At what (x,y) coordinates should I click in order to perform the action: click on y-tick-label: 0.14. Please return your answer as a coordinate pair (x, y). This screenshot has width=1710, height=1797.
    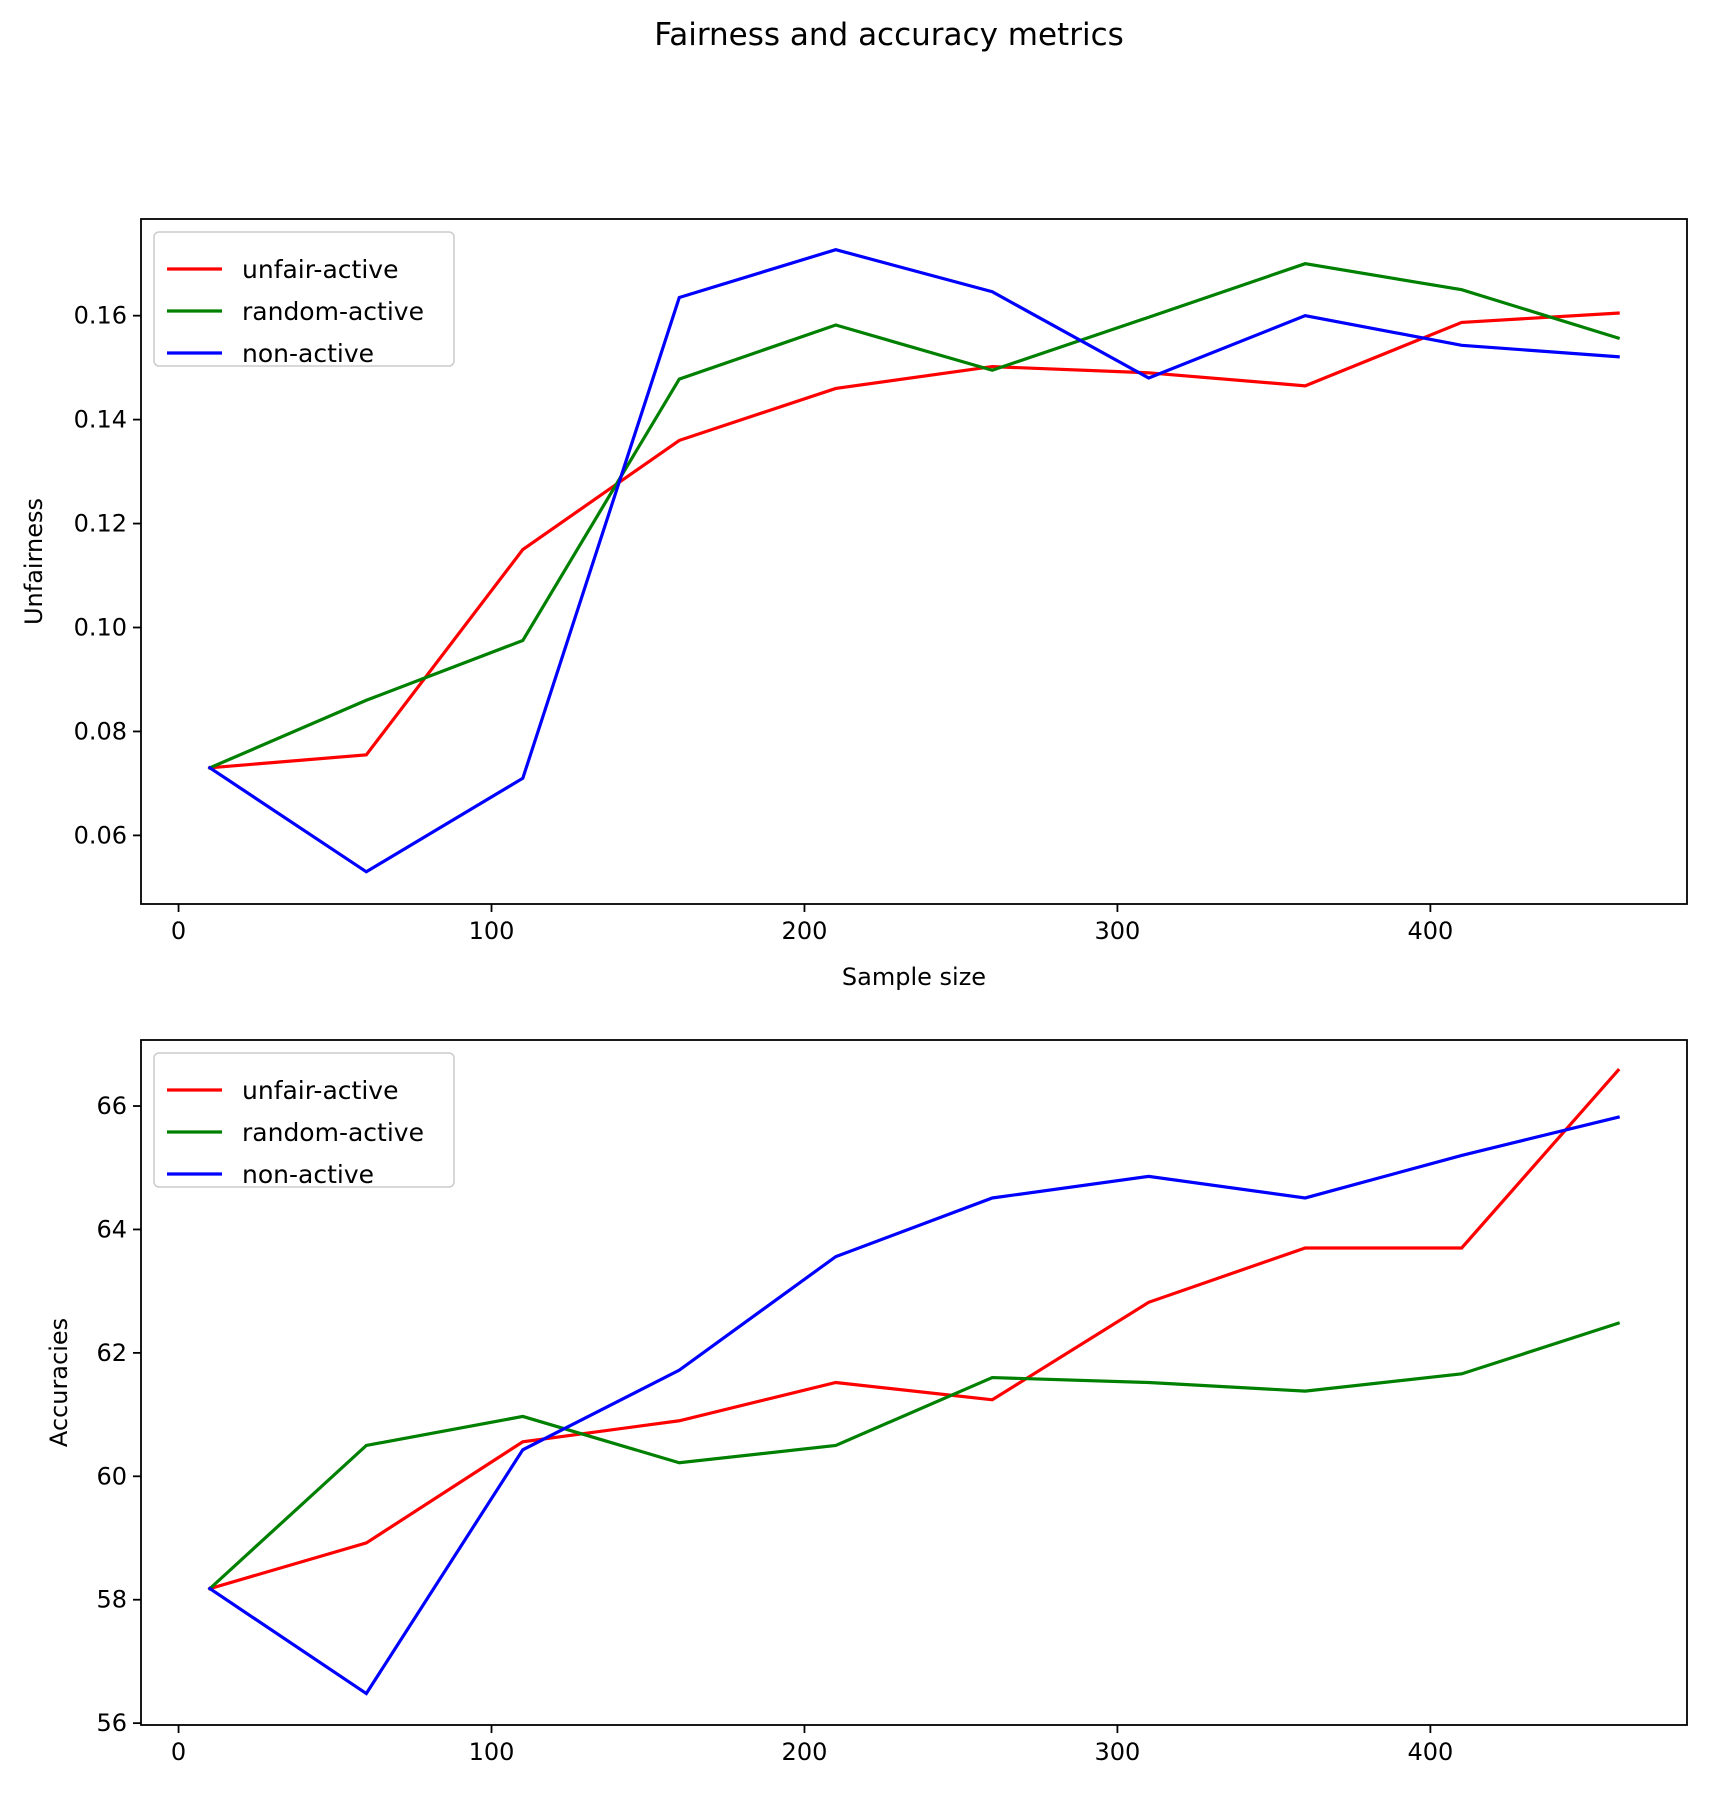
    Looking at the image, I should click on (100, 420).